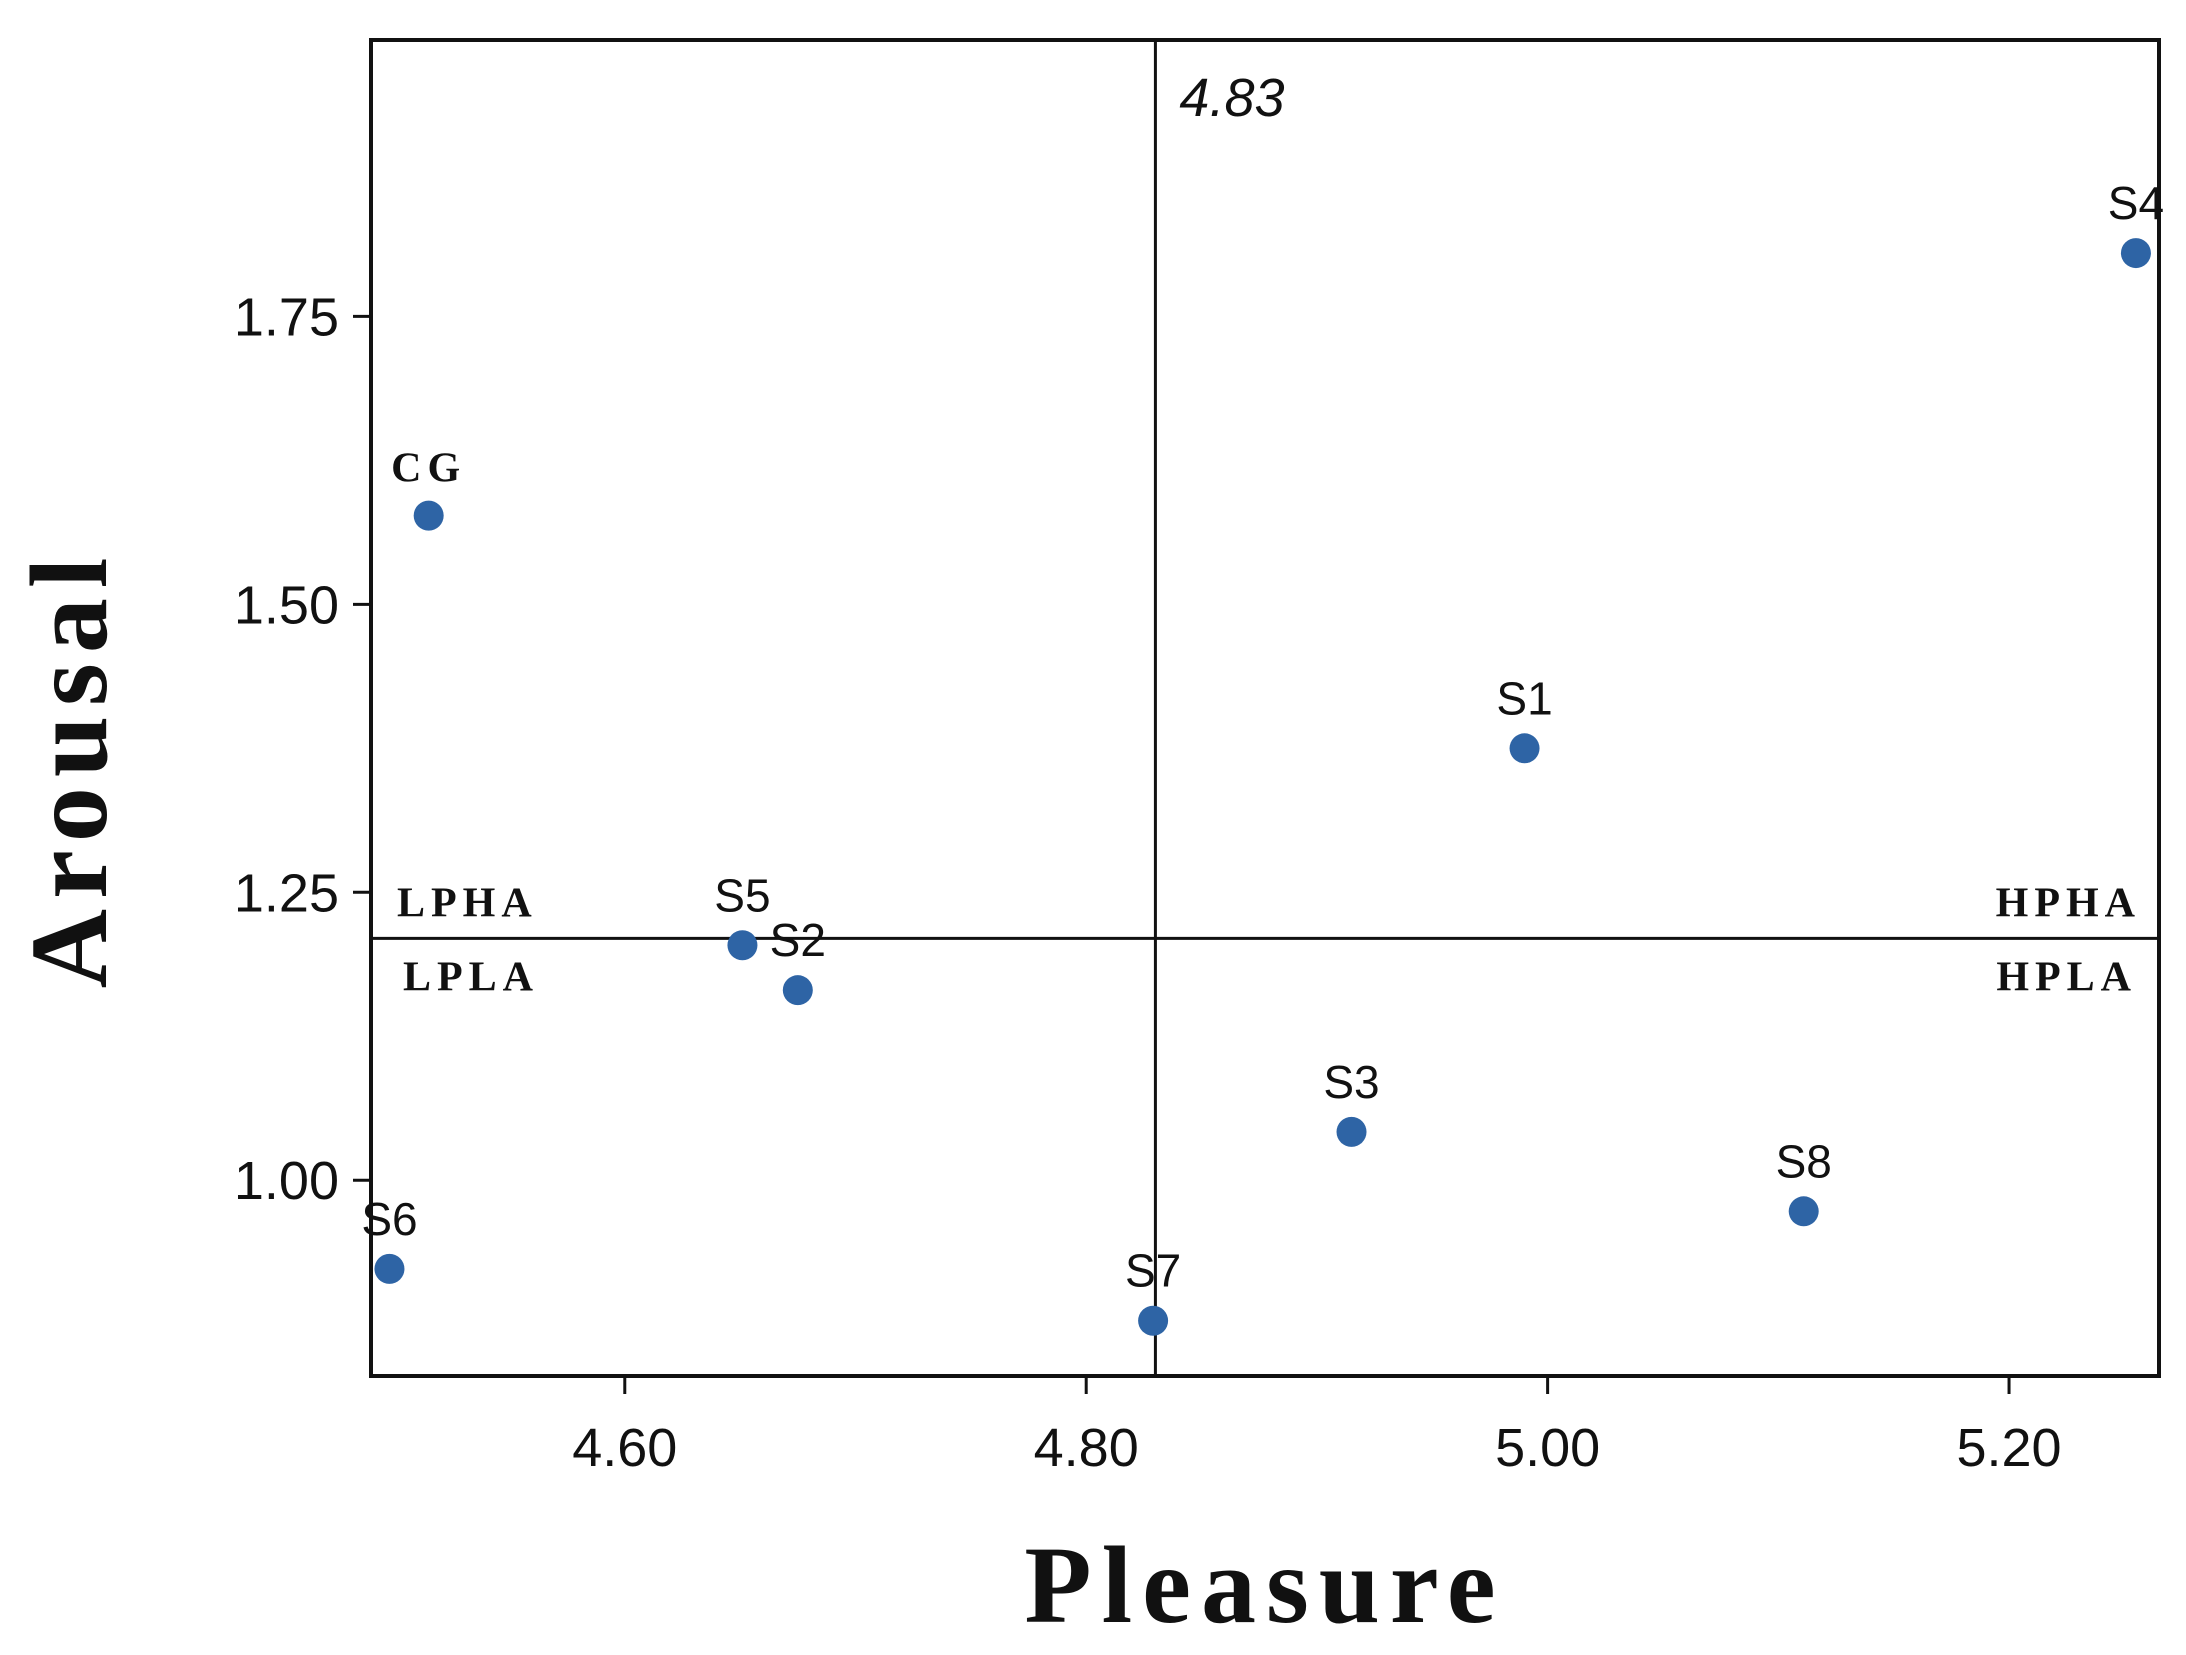  I want to click on data-point-label-cg: CG, so click(428, 469).